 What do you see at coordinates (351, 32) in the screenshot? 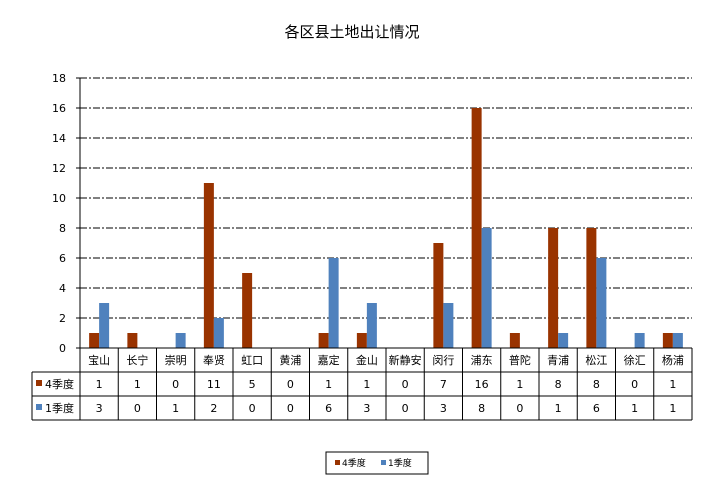
I see `chart-title: 各区县土地出让情况` at bounding box center [351, 32].